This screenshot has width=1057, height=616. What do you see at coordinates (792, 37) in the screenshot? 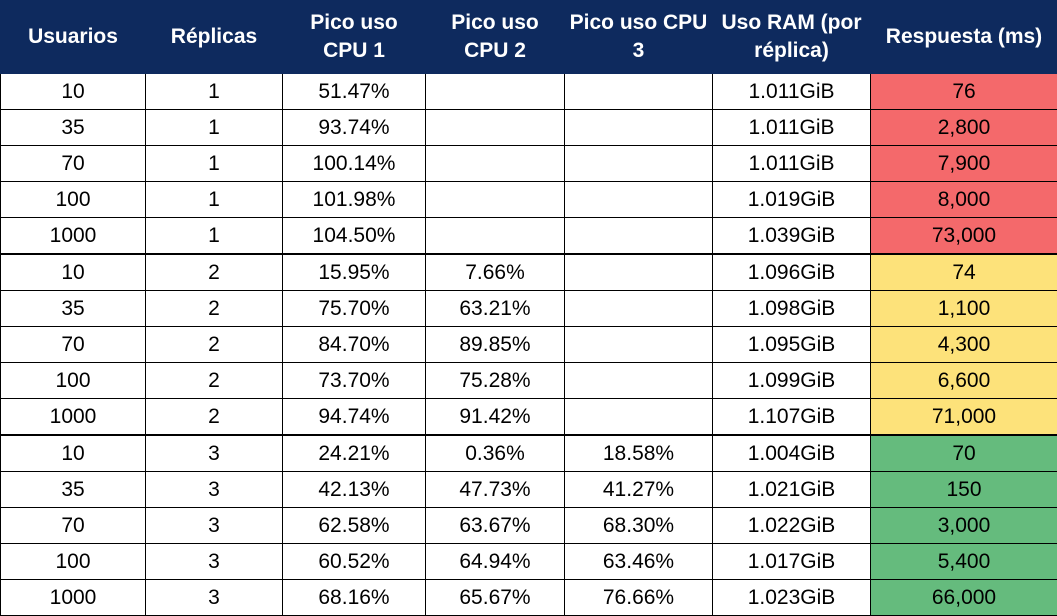
I see `header-uso-ram: Uso RAM (por réplica)` at bounding box center [792, 37].